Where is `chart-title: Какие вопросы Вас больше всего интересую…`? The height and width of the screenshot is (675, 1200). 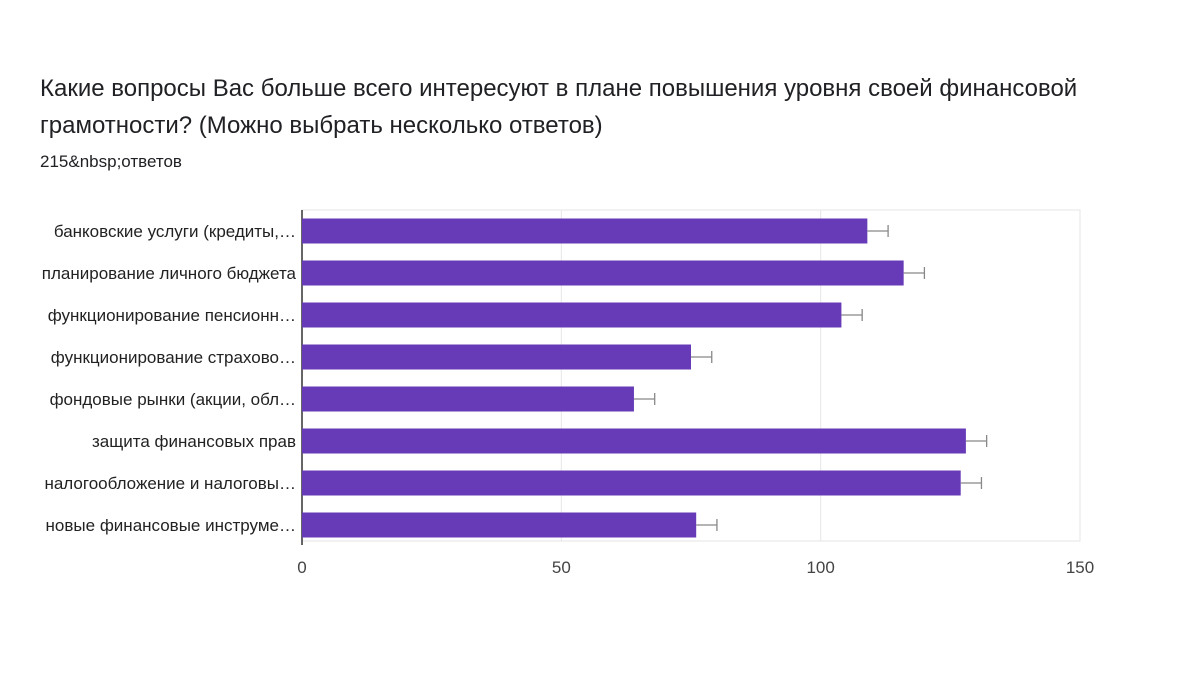
chart-title: Какие вопросы Вас больше всего интересую… is located at coordinates (559, 107).